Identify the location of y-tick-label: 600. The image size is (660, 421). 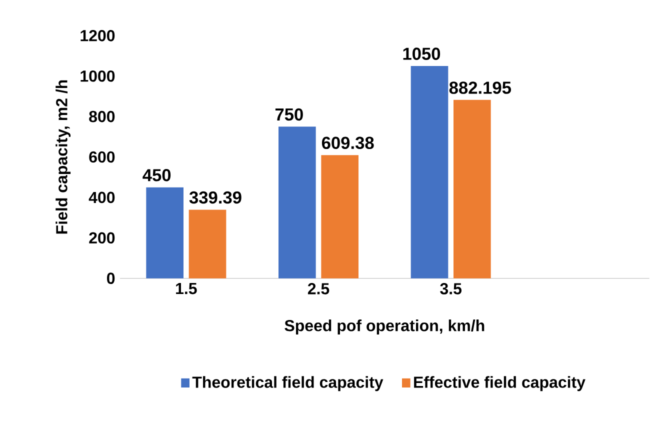
(102, 157).